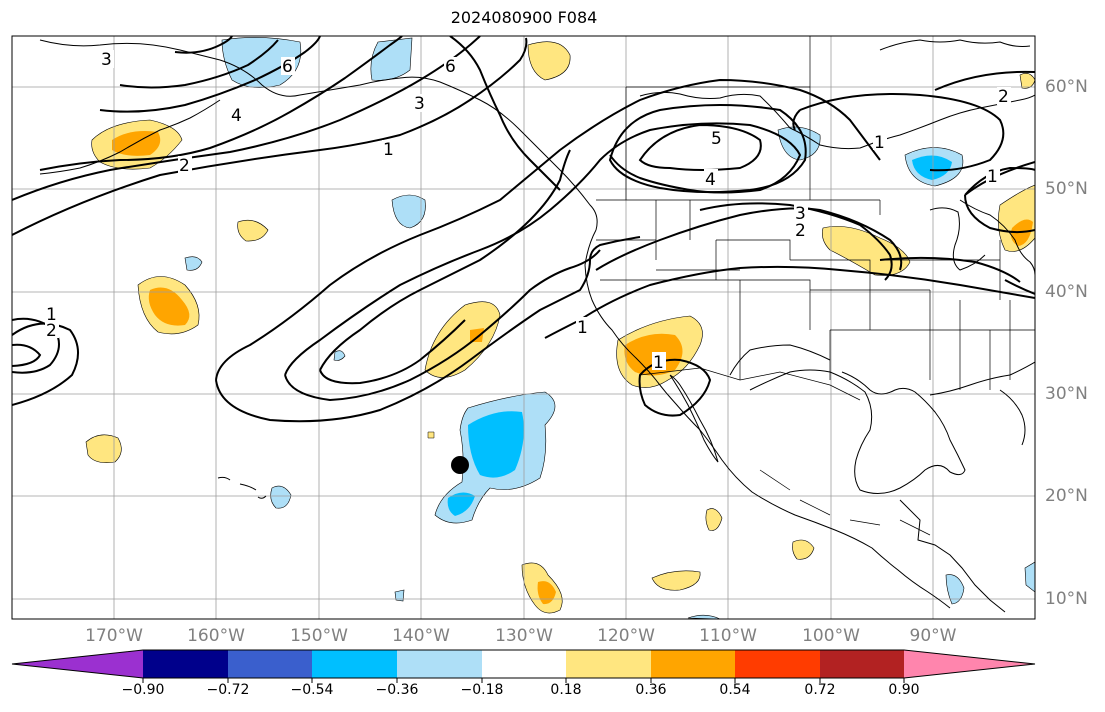  What do you see at coordinates (482, 690) in the screenshot?
I see `colorbar-tick: −0.18` at bounding box center [482, 690].